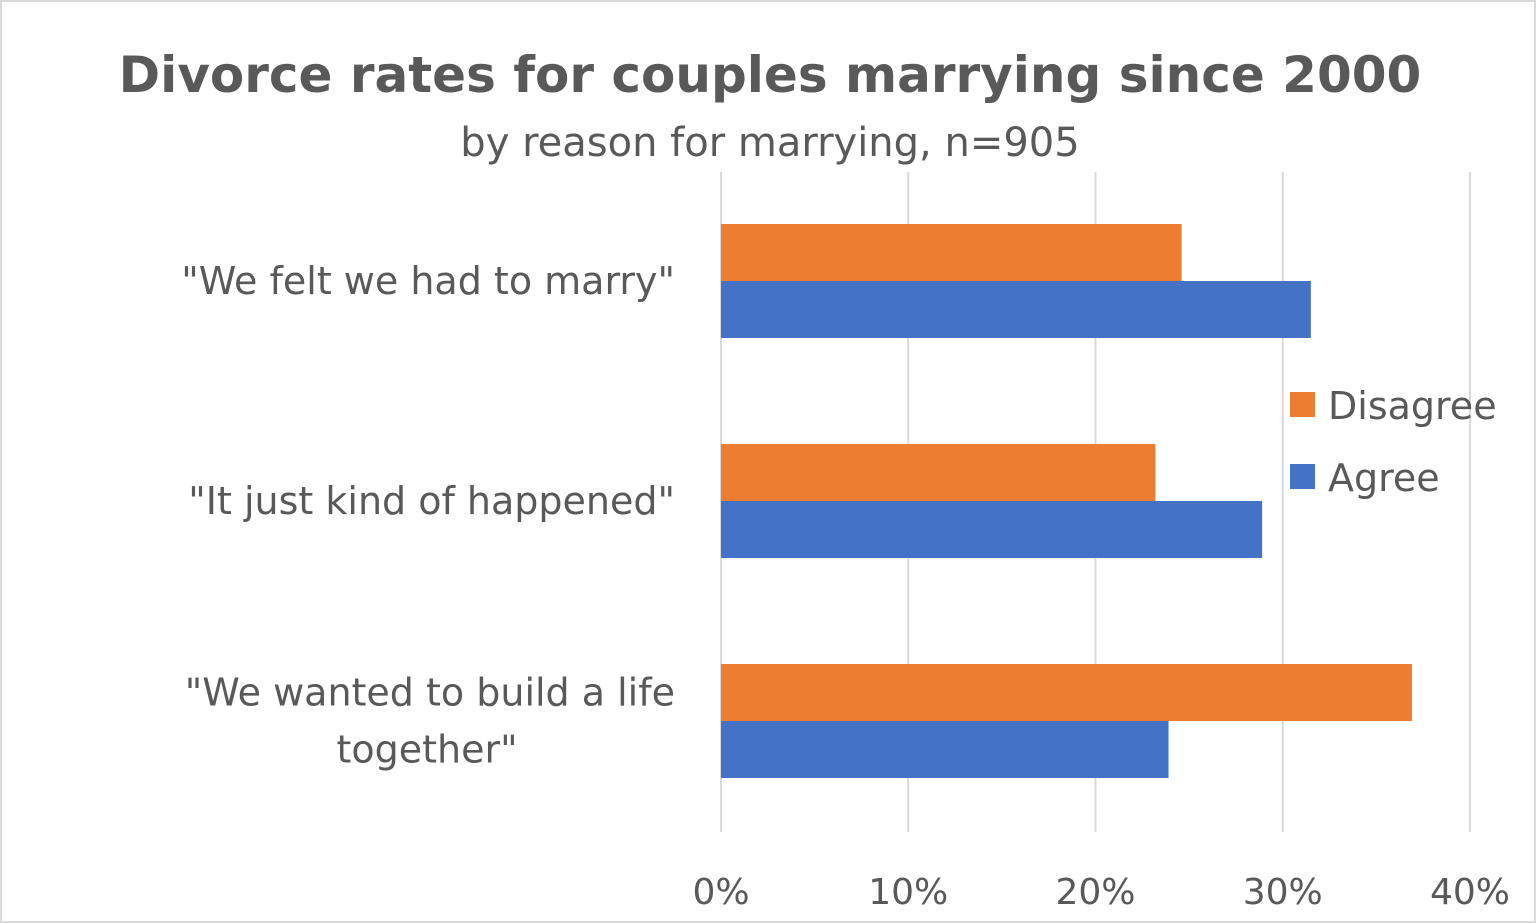 The width and height of the screenshot is (1536, 923). Describe the element at coordinates (1470, 892) in the screenshot. I see `x-tick-label: 40%` at that location.